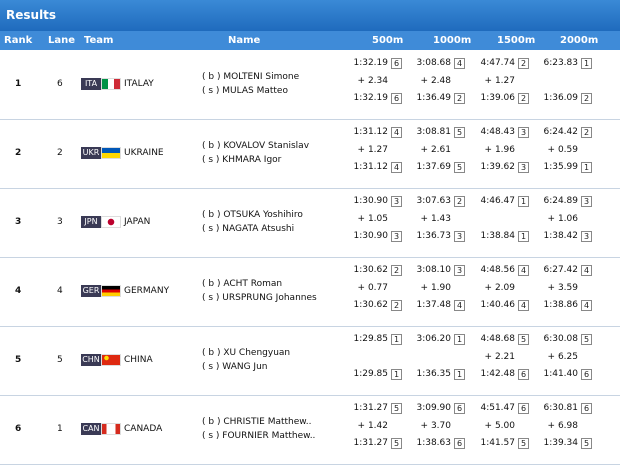  What do you see at coordinates (242, 284) in the screenshot?
I see `athlete-name: ( b ) ACHT Roman` at bounding box center [242, 284].